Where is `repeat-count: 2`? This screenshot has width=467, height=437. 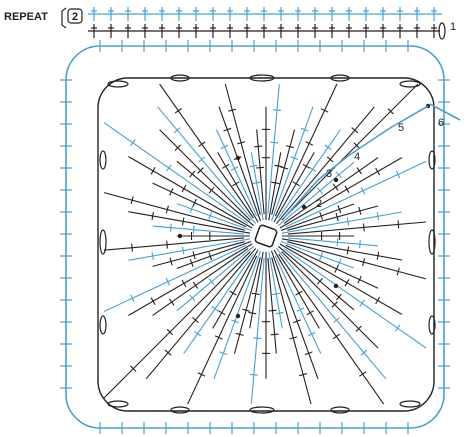 repeat-count: 2 is located at coordinates (75, 17).